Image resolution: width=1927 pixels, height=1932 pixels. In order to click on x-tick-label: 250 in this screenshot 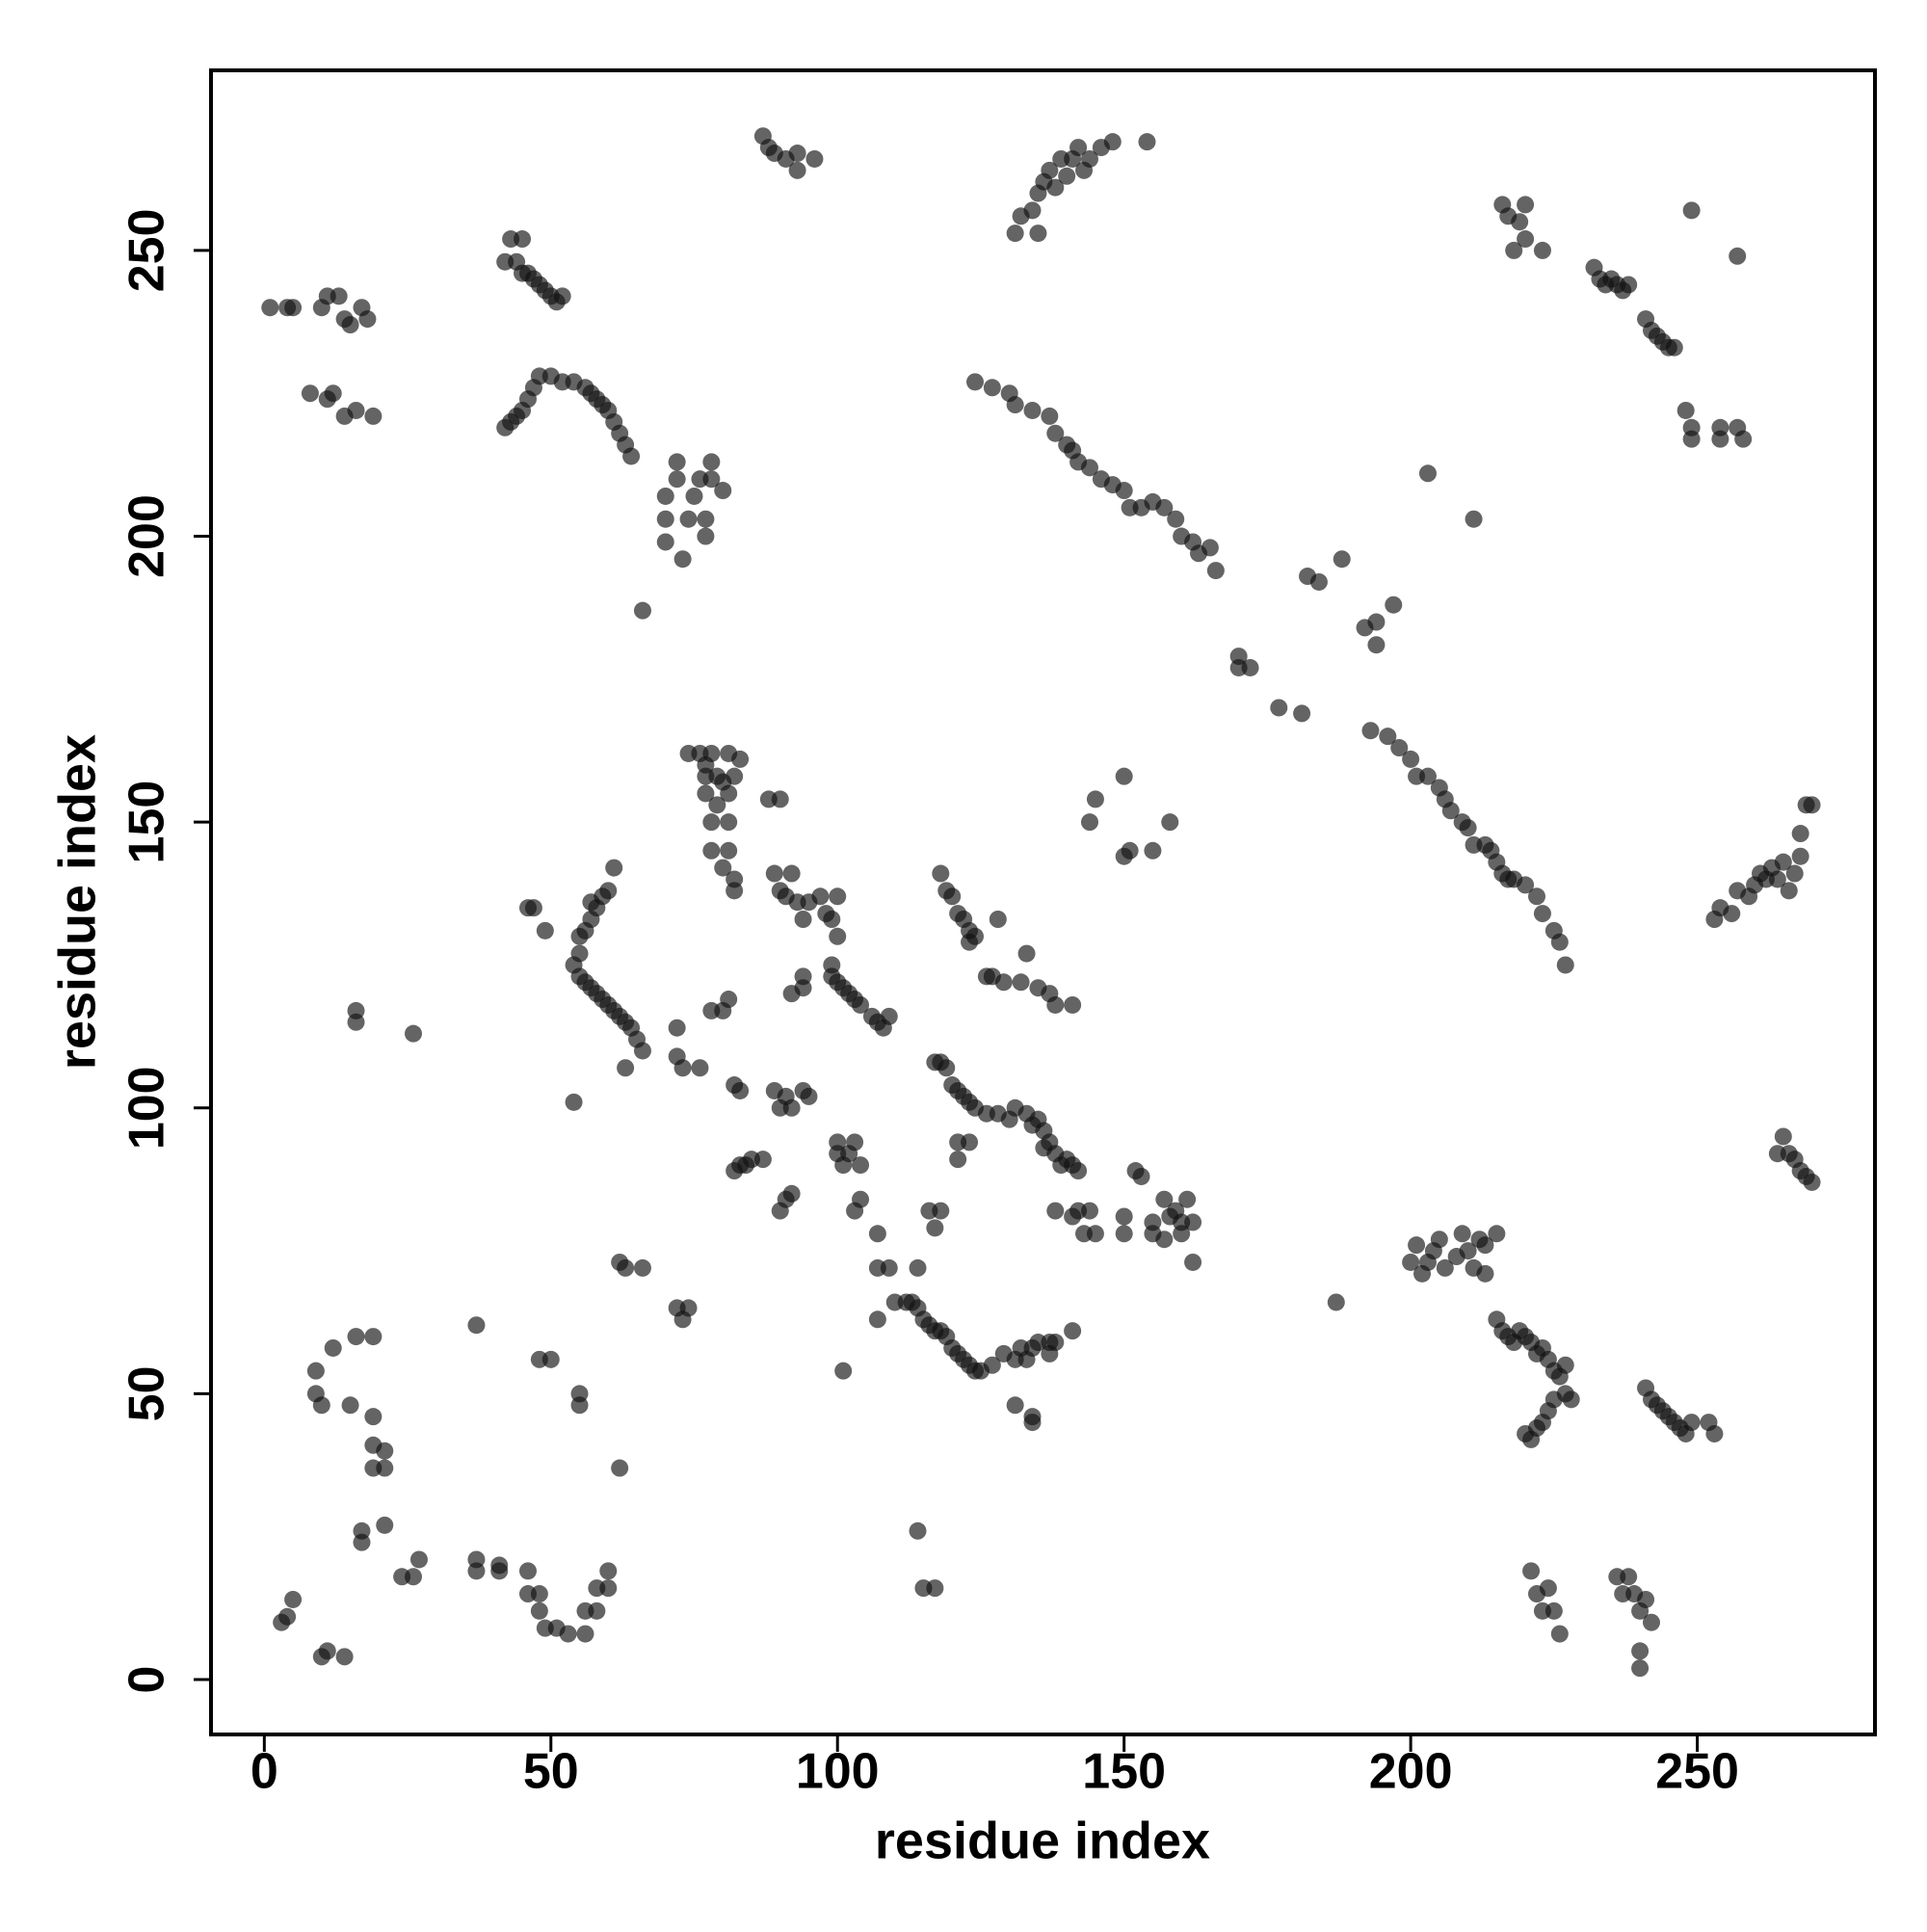, I will do `click(1697, 1772)`.